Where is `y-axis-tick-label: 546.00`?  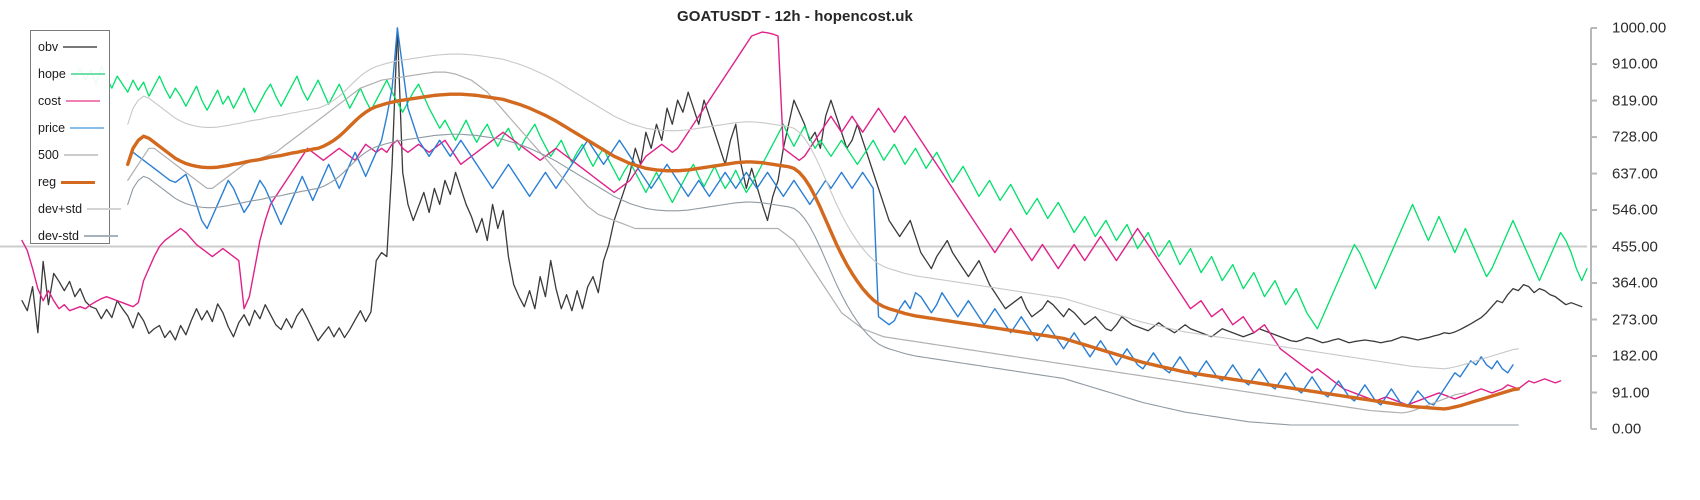
y-axis-tick-label: 546.00 is located at coordinates (1635, 210).